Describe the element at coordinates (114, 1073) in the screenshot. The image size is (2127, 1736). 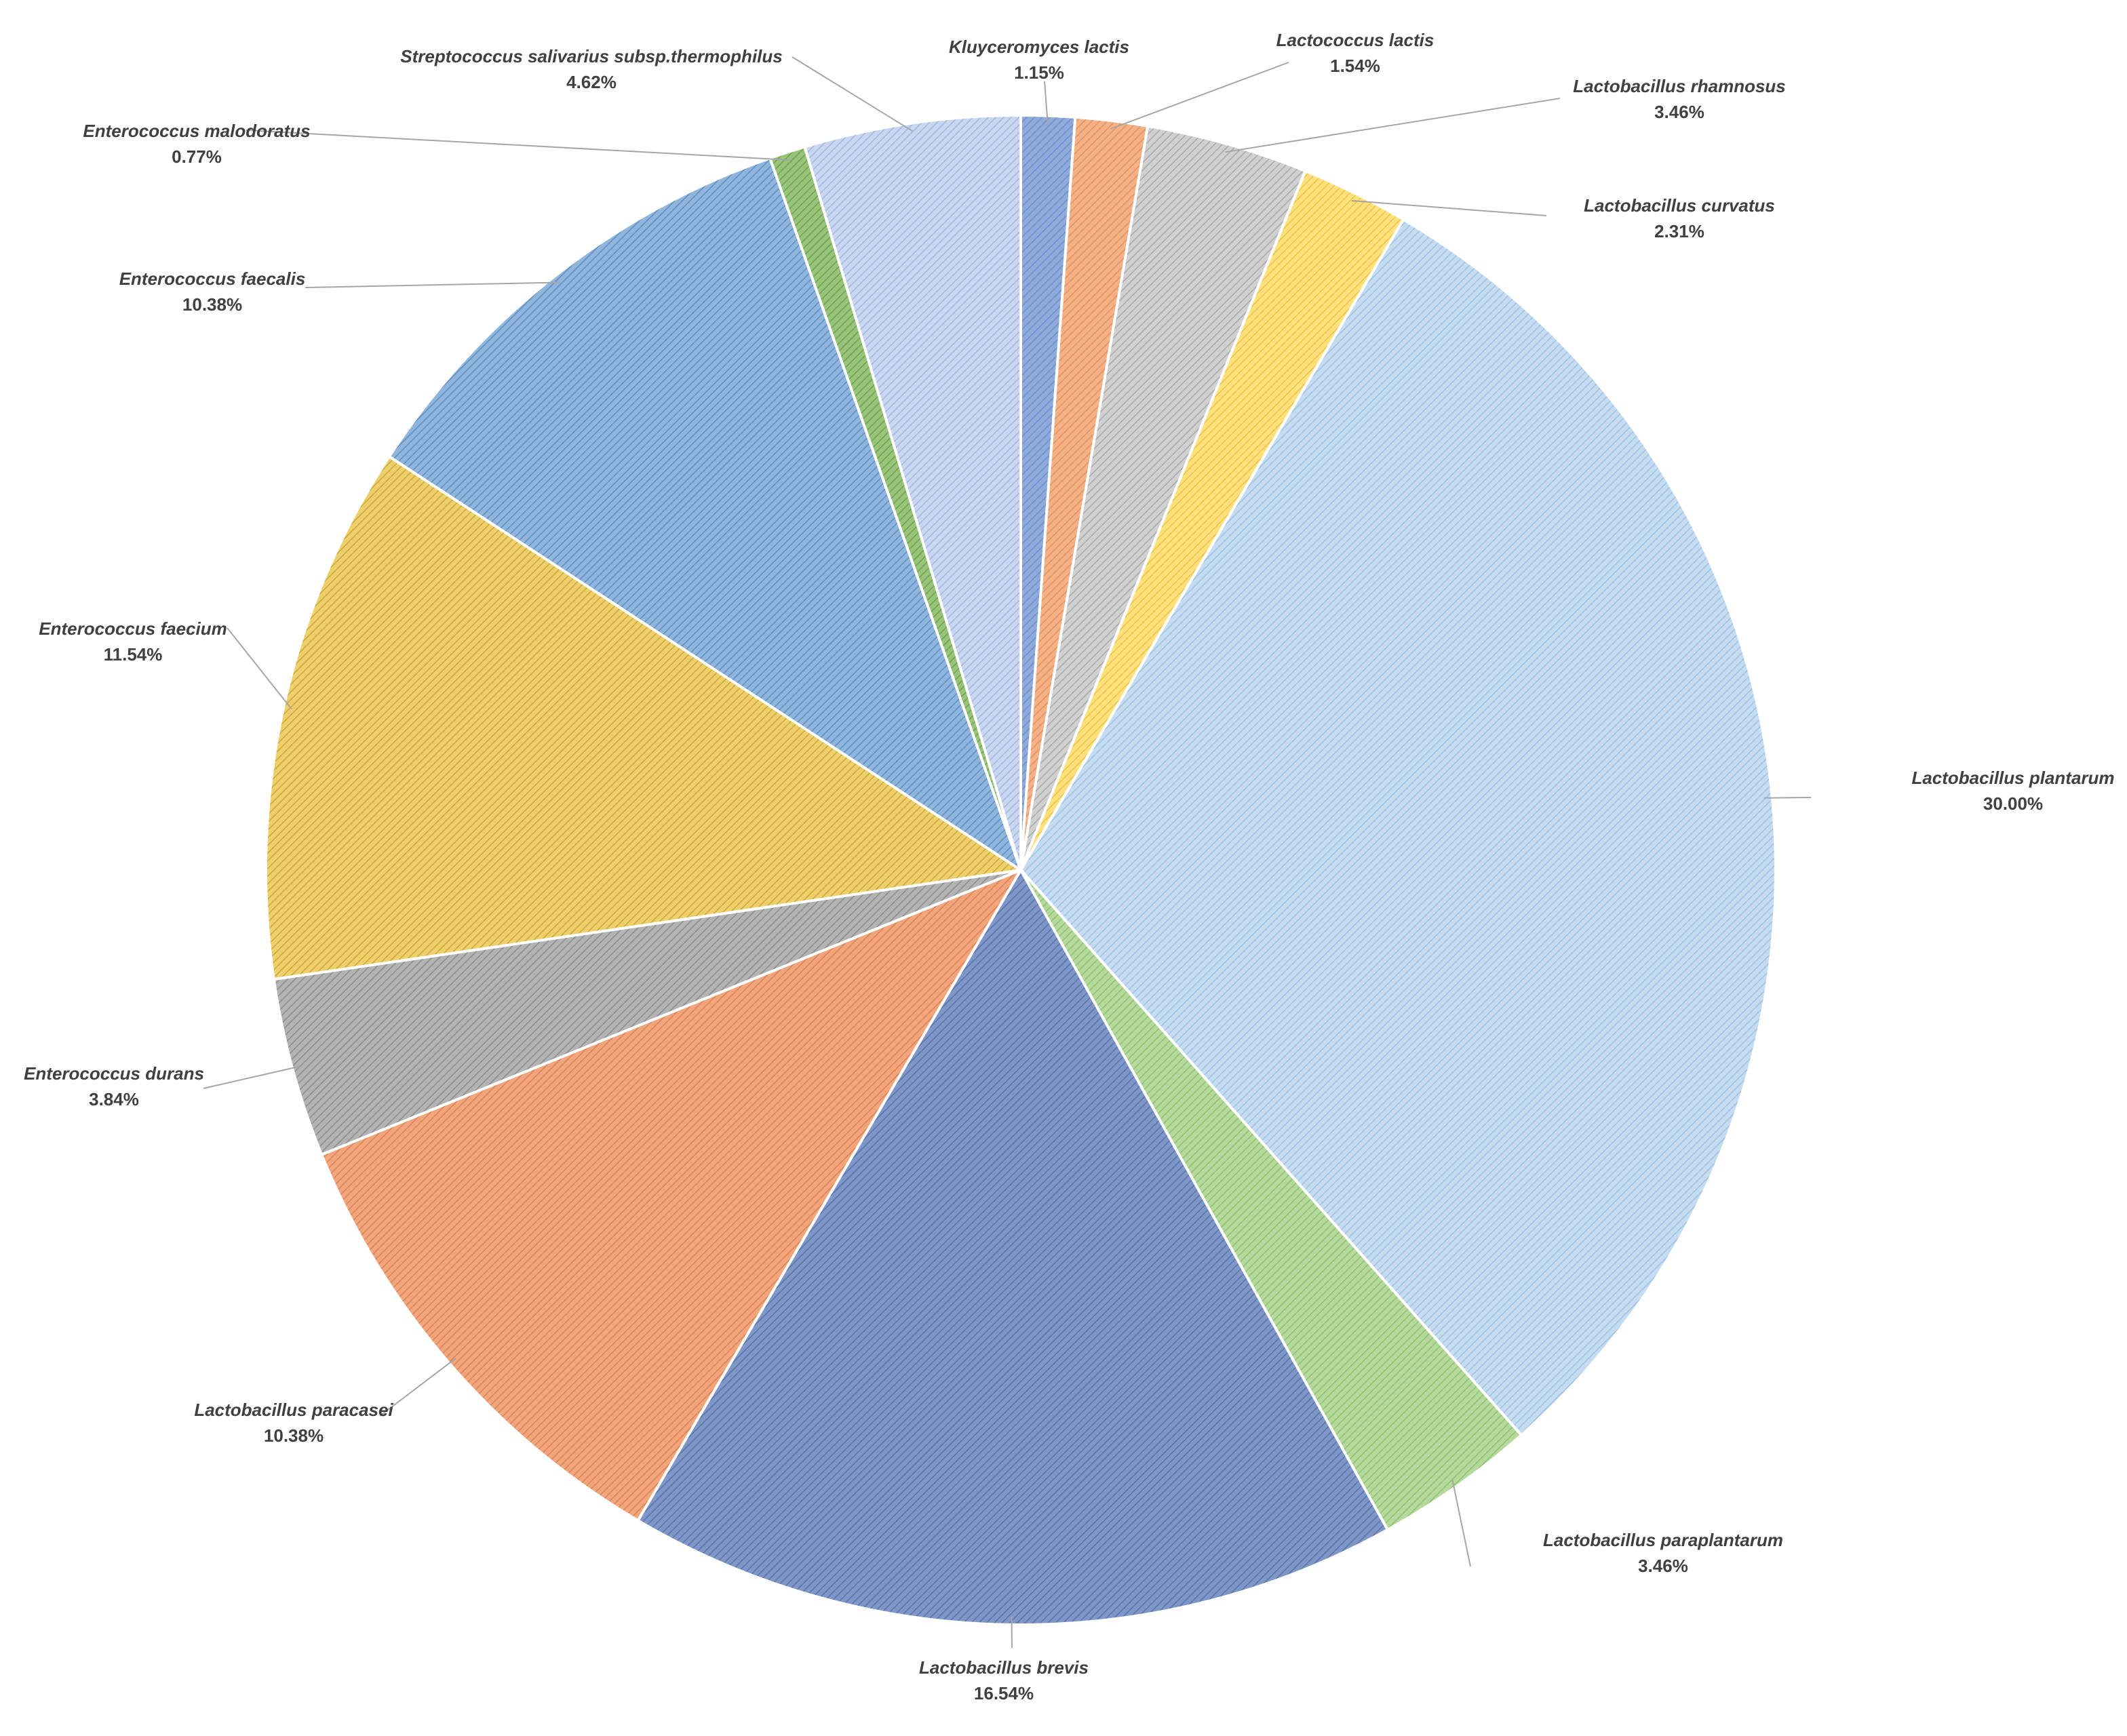
I see `slice-label-name: Enterococcus durans` at that location.